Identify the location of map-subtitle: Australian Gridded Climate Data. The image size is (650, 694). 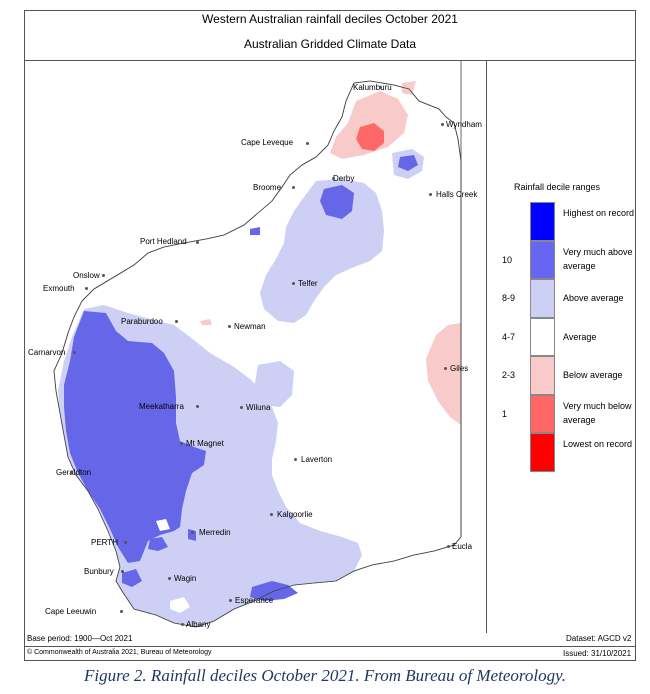
(330, 44).